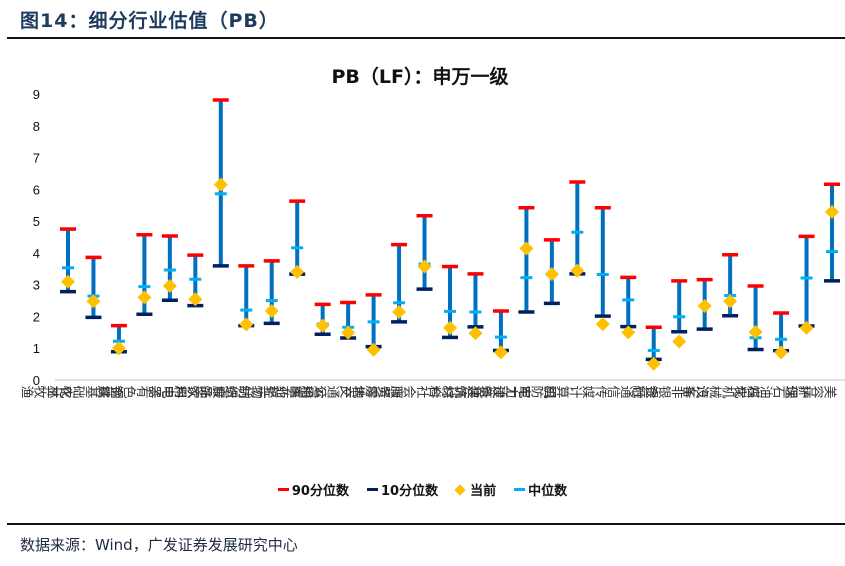 This screenshot has height=566, width=845. I want to click on x-tick-label: 汽车, so click(696, 391).